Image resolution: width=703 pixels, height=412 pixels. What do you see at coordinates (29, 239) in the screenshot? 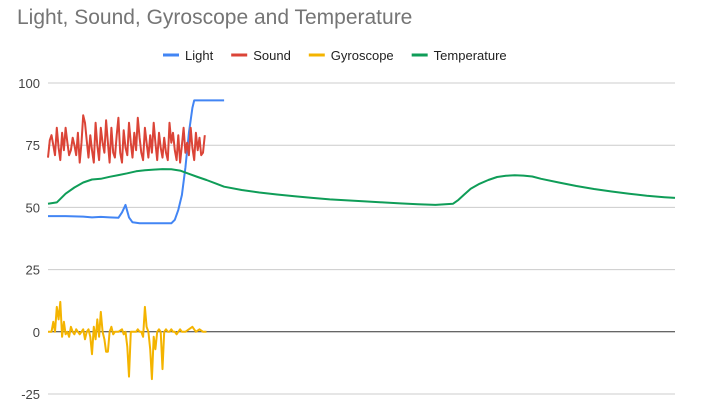
I see `y-axis-labels: 100 75 50 25 0 -25` at bounding box center [29, 239].